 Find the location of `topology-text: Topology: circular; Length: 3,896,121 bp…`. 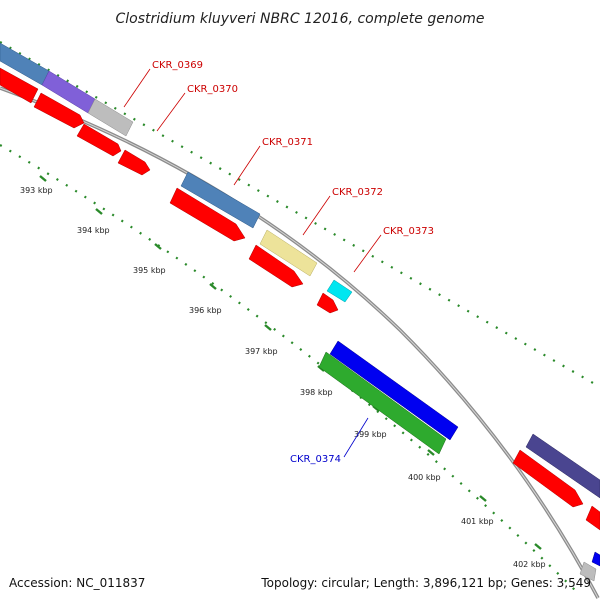

topology-text: Topology: circular; Length: 3,896,121 bp… is located at coordinates (425, 583).